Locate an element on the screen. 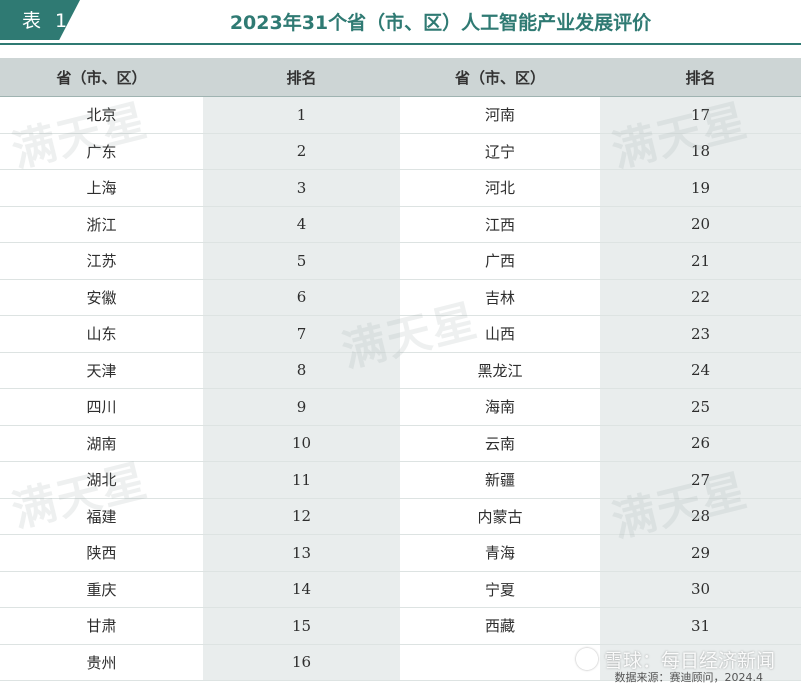 This screenshot has height=690, width=801. table-row: 陕西 13 青海 29 is located at coordinates (400, 553).